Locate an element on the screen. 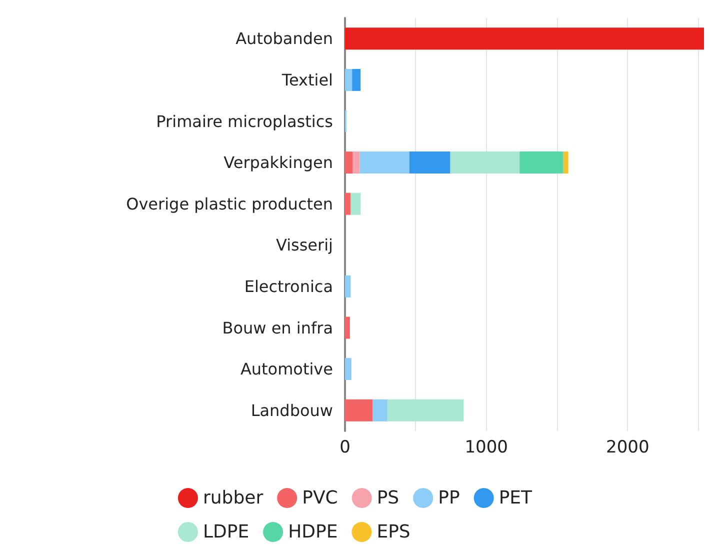 The image size is (710, 549). y-tick-label: Electronica is located at coordinates (288, 286).